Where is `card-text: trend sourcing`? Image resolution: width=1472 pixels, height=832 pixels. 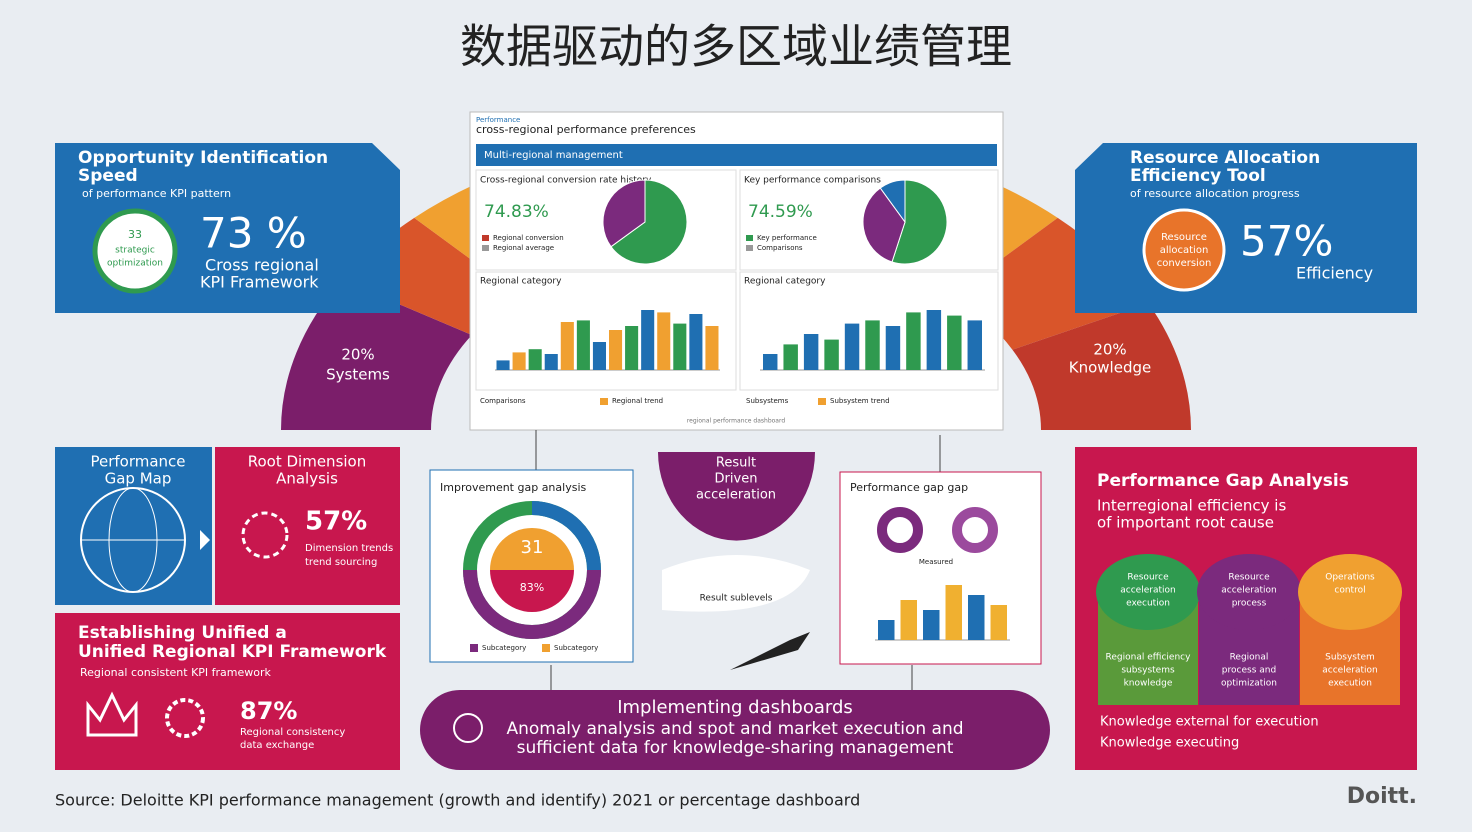 card-text: trend sourcing is located at coordinates (341, 562).